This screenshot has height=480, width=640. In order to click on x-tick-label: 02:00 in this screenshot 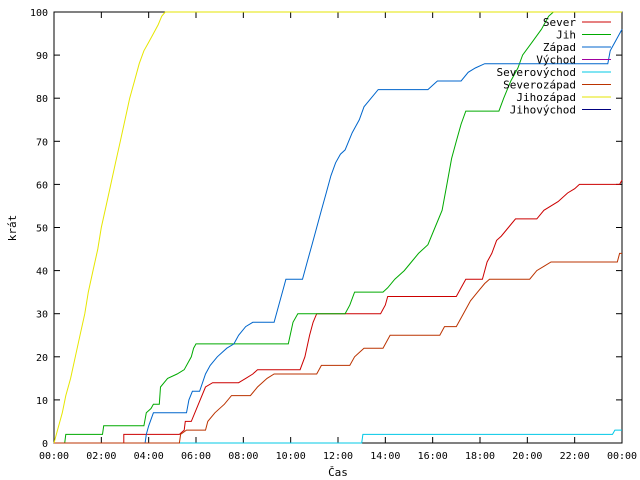, I will do `click(101, 456)`.